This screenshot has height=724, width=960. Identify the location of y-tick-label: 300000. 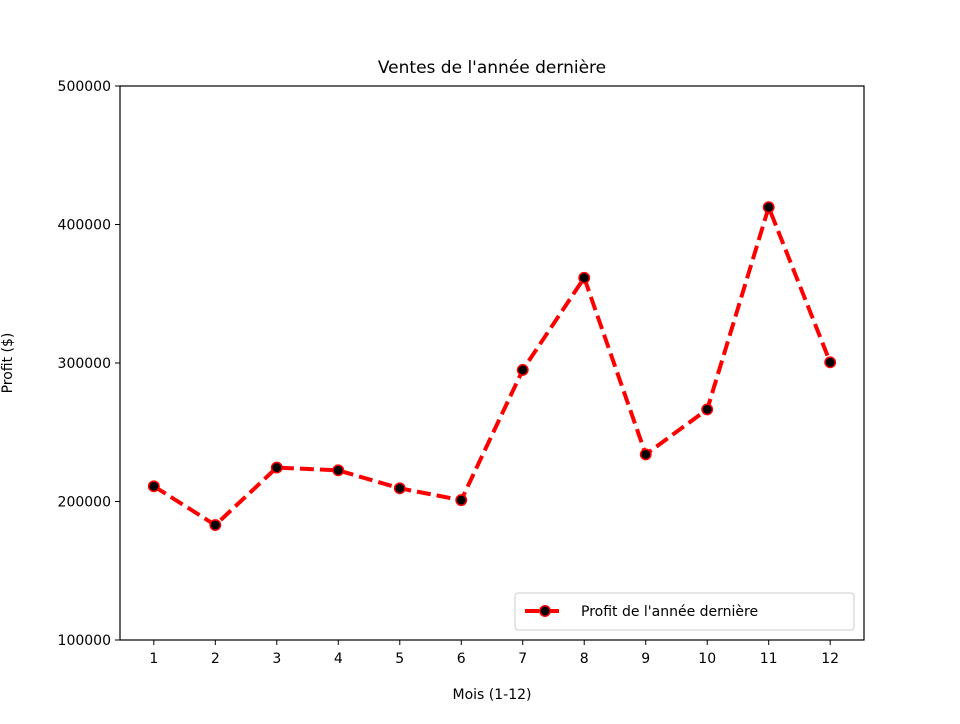
(84, 364).